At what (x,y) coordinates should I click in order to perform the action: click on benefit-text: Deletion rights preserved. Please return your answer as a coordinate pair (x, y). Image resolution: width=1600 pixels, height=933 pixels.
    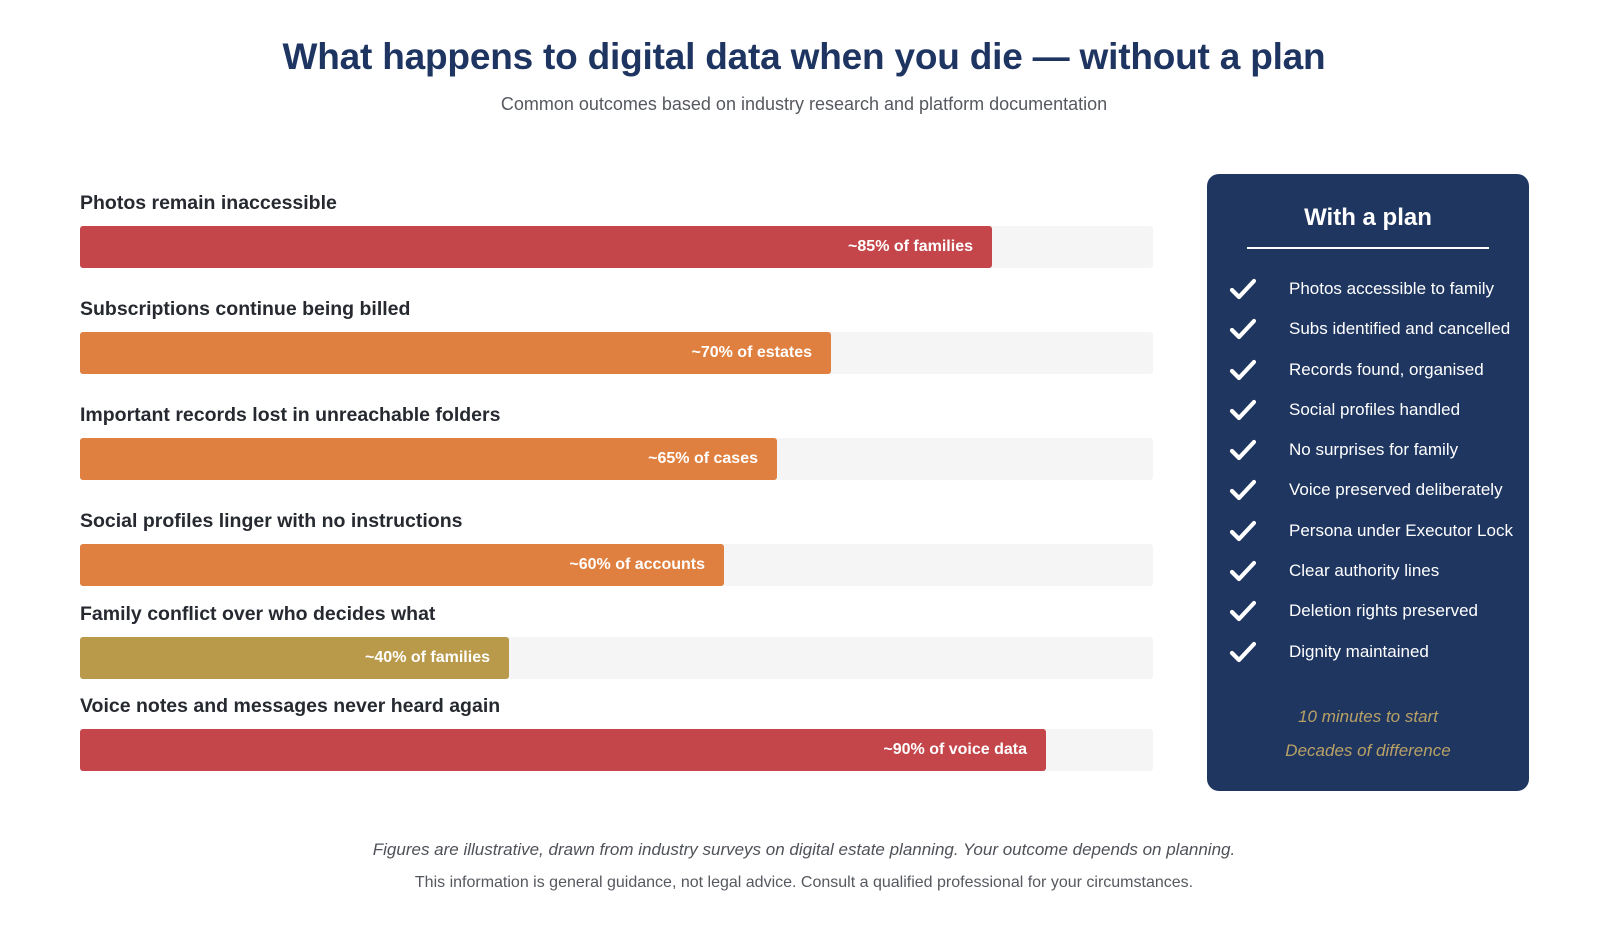
    Looking at the image, I should click on (1383, 611).